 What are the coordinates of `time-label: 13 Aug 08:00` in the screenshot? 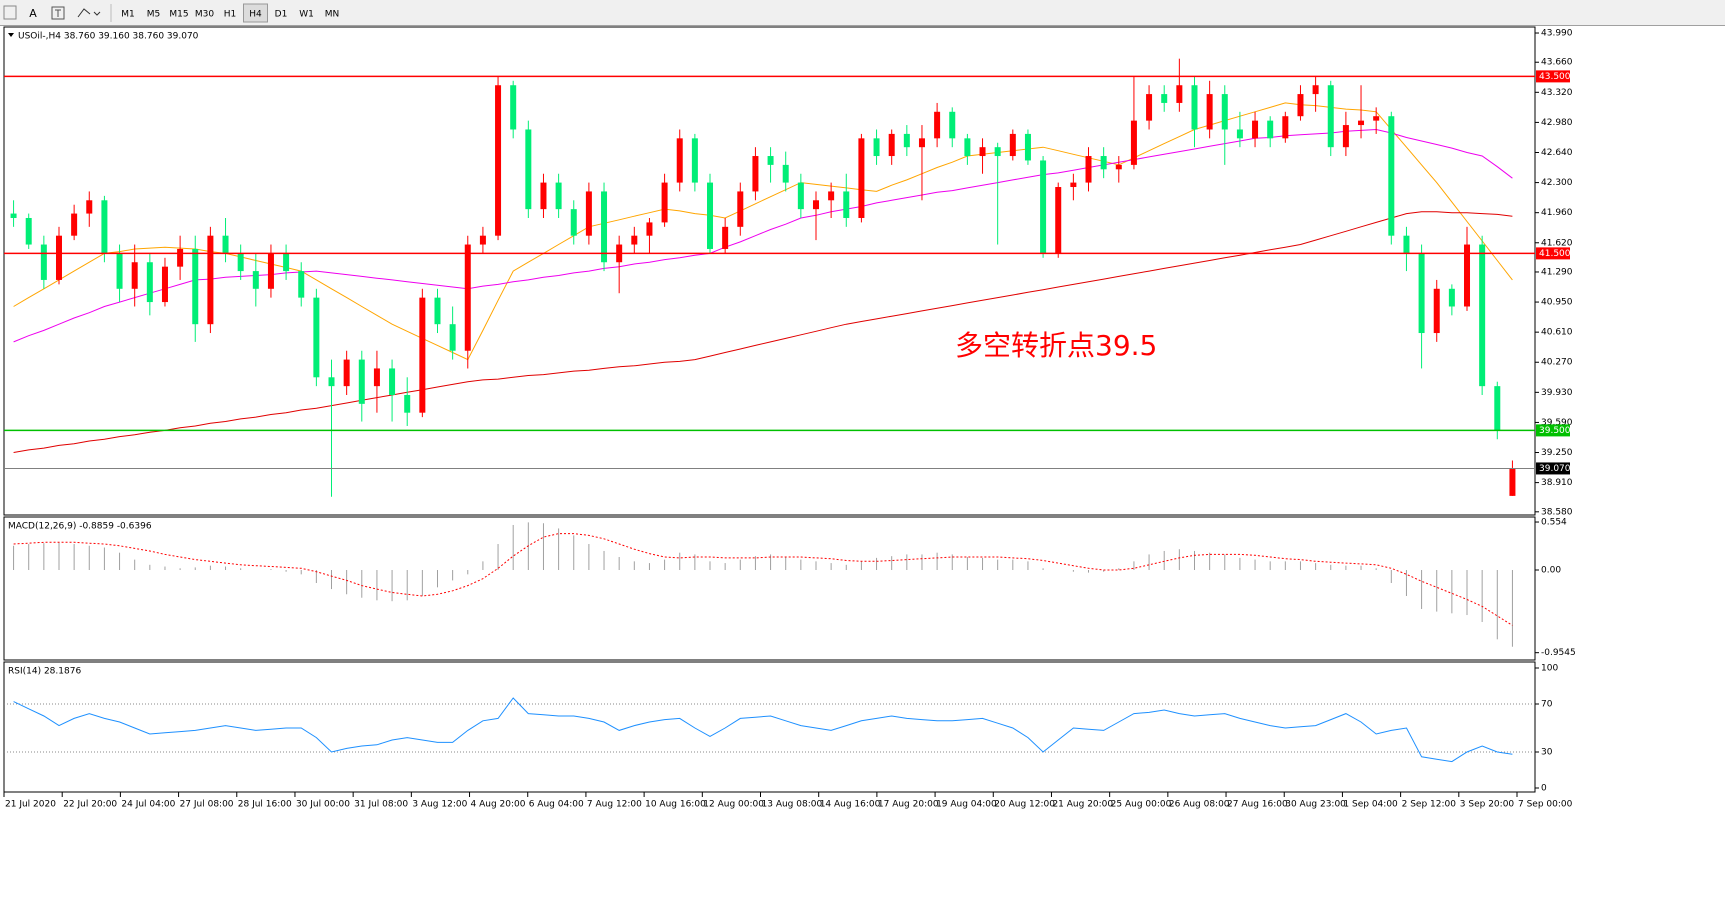 It's located at (792, 805).